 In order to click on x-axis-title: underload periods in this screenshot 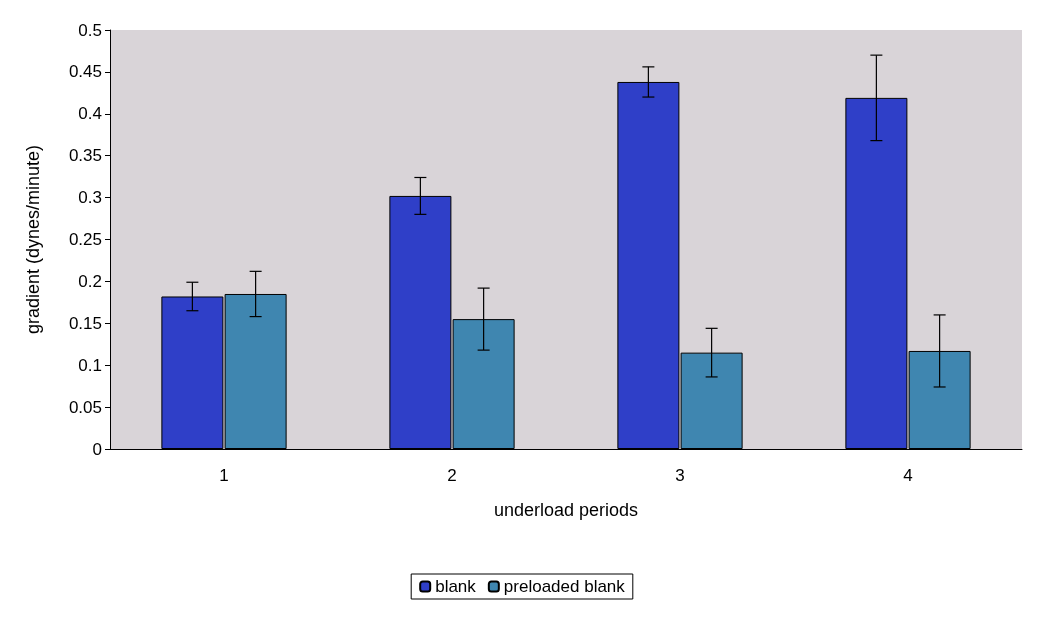, I will do `click(566, 510)`.